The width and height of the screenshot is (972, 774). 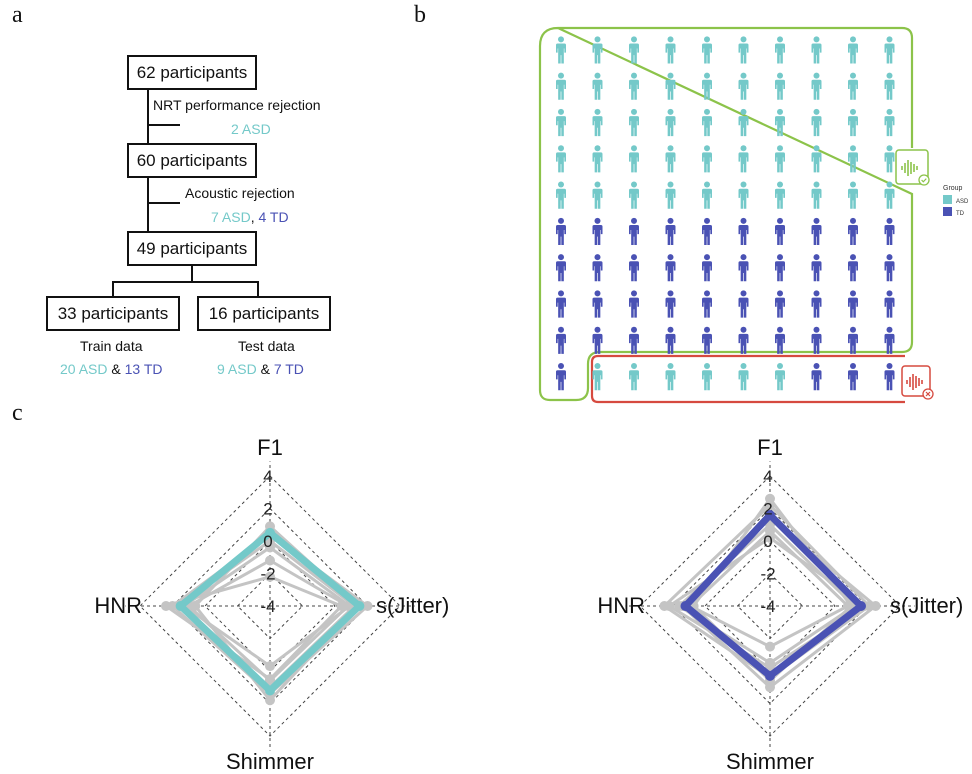 What do you see at coordinates (767, 476) in the screenshot?
I see `tick-label: 4` at bounding box center [767, 476].